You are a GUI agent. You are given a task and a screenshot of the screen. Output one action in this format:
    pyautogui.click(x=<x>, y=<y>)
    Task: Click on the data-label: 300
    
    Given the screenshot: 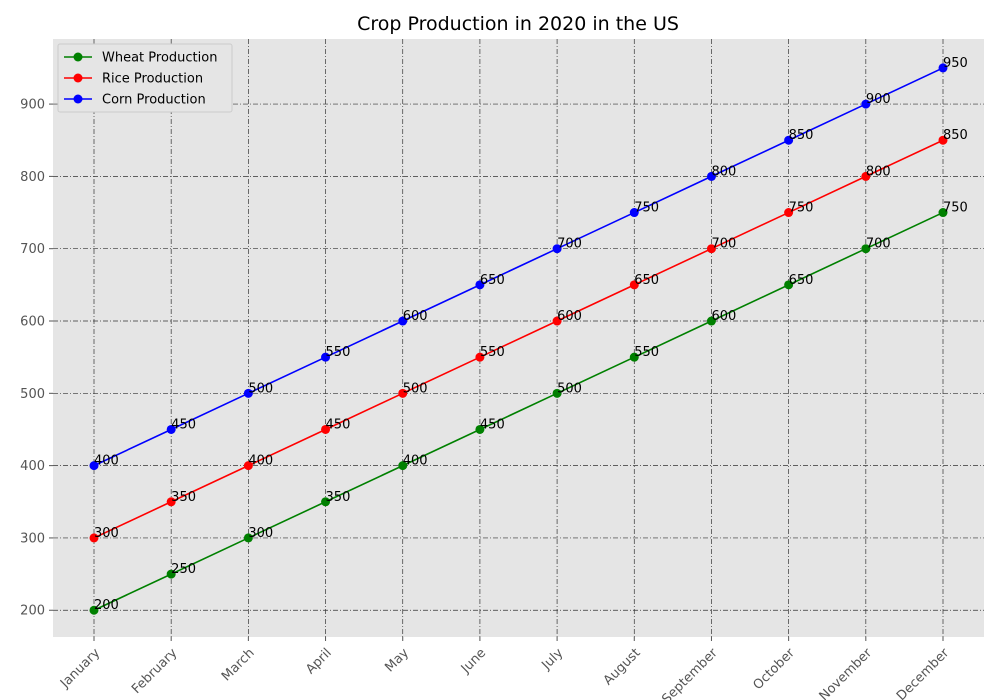 What is the action you would take?
    pyautogui.click(x=106, y=533)
    